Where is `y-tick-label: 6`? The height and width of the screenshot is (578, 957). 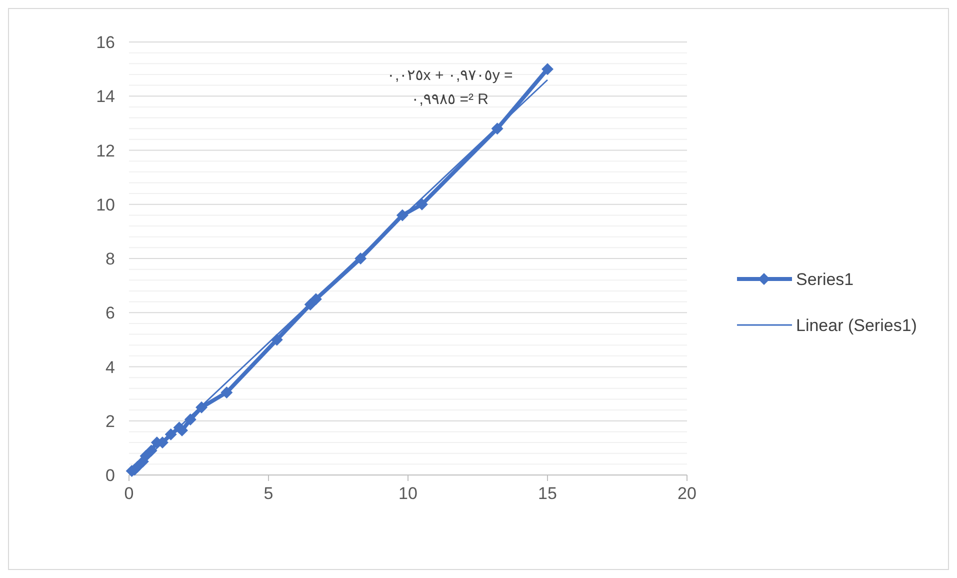 y-tick-label: 6 is located at coordinates (110, 313).